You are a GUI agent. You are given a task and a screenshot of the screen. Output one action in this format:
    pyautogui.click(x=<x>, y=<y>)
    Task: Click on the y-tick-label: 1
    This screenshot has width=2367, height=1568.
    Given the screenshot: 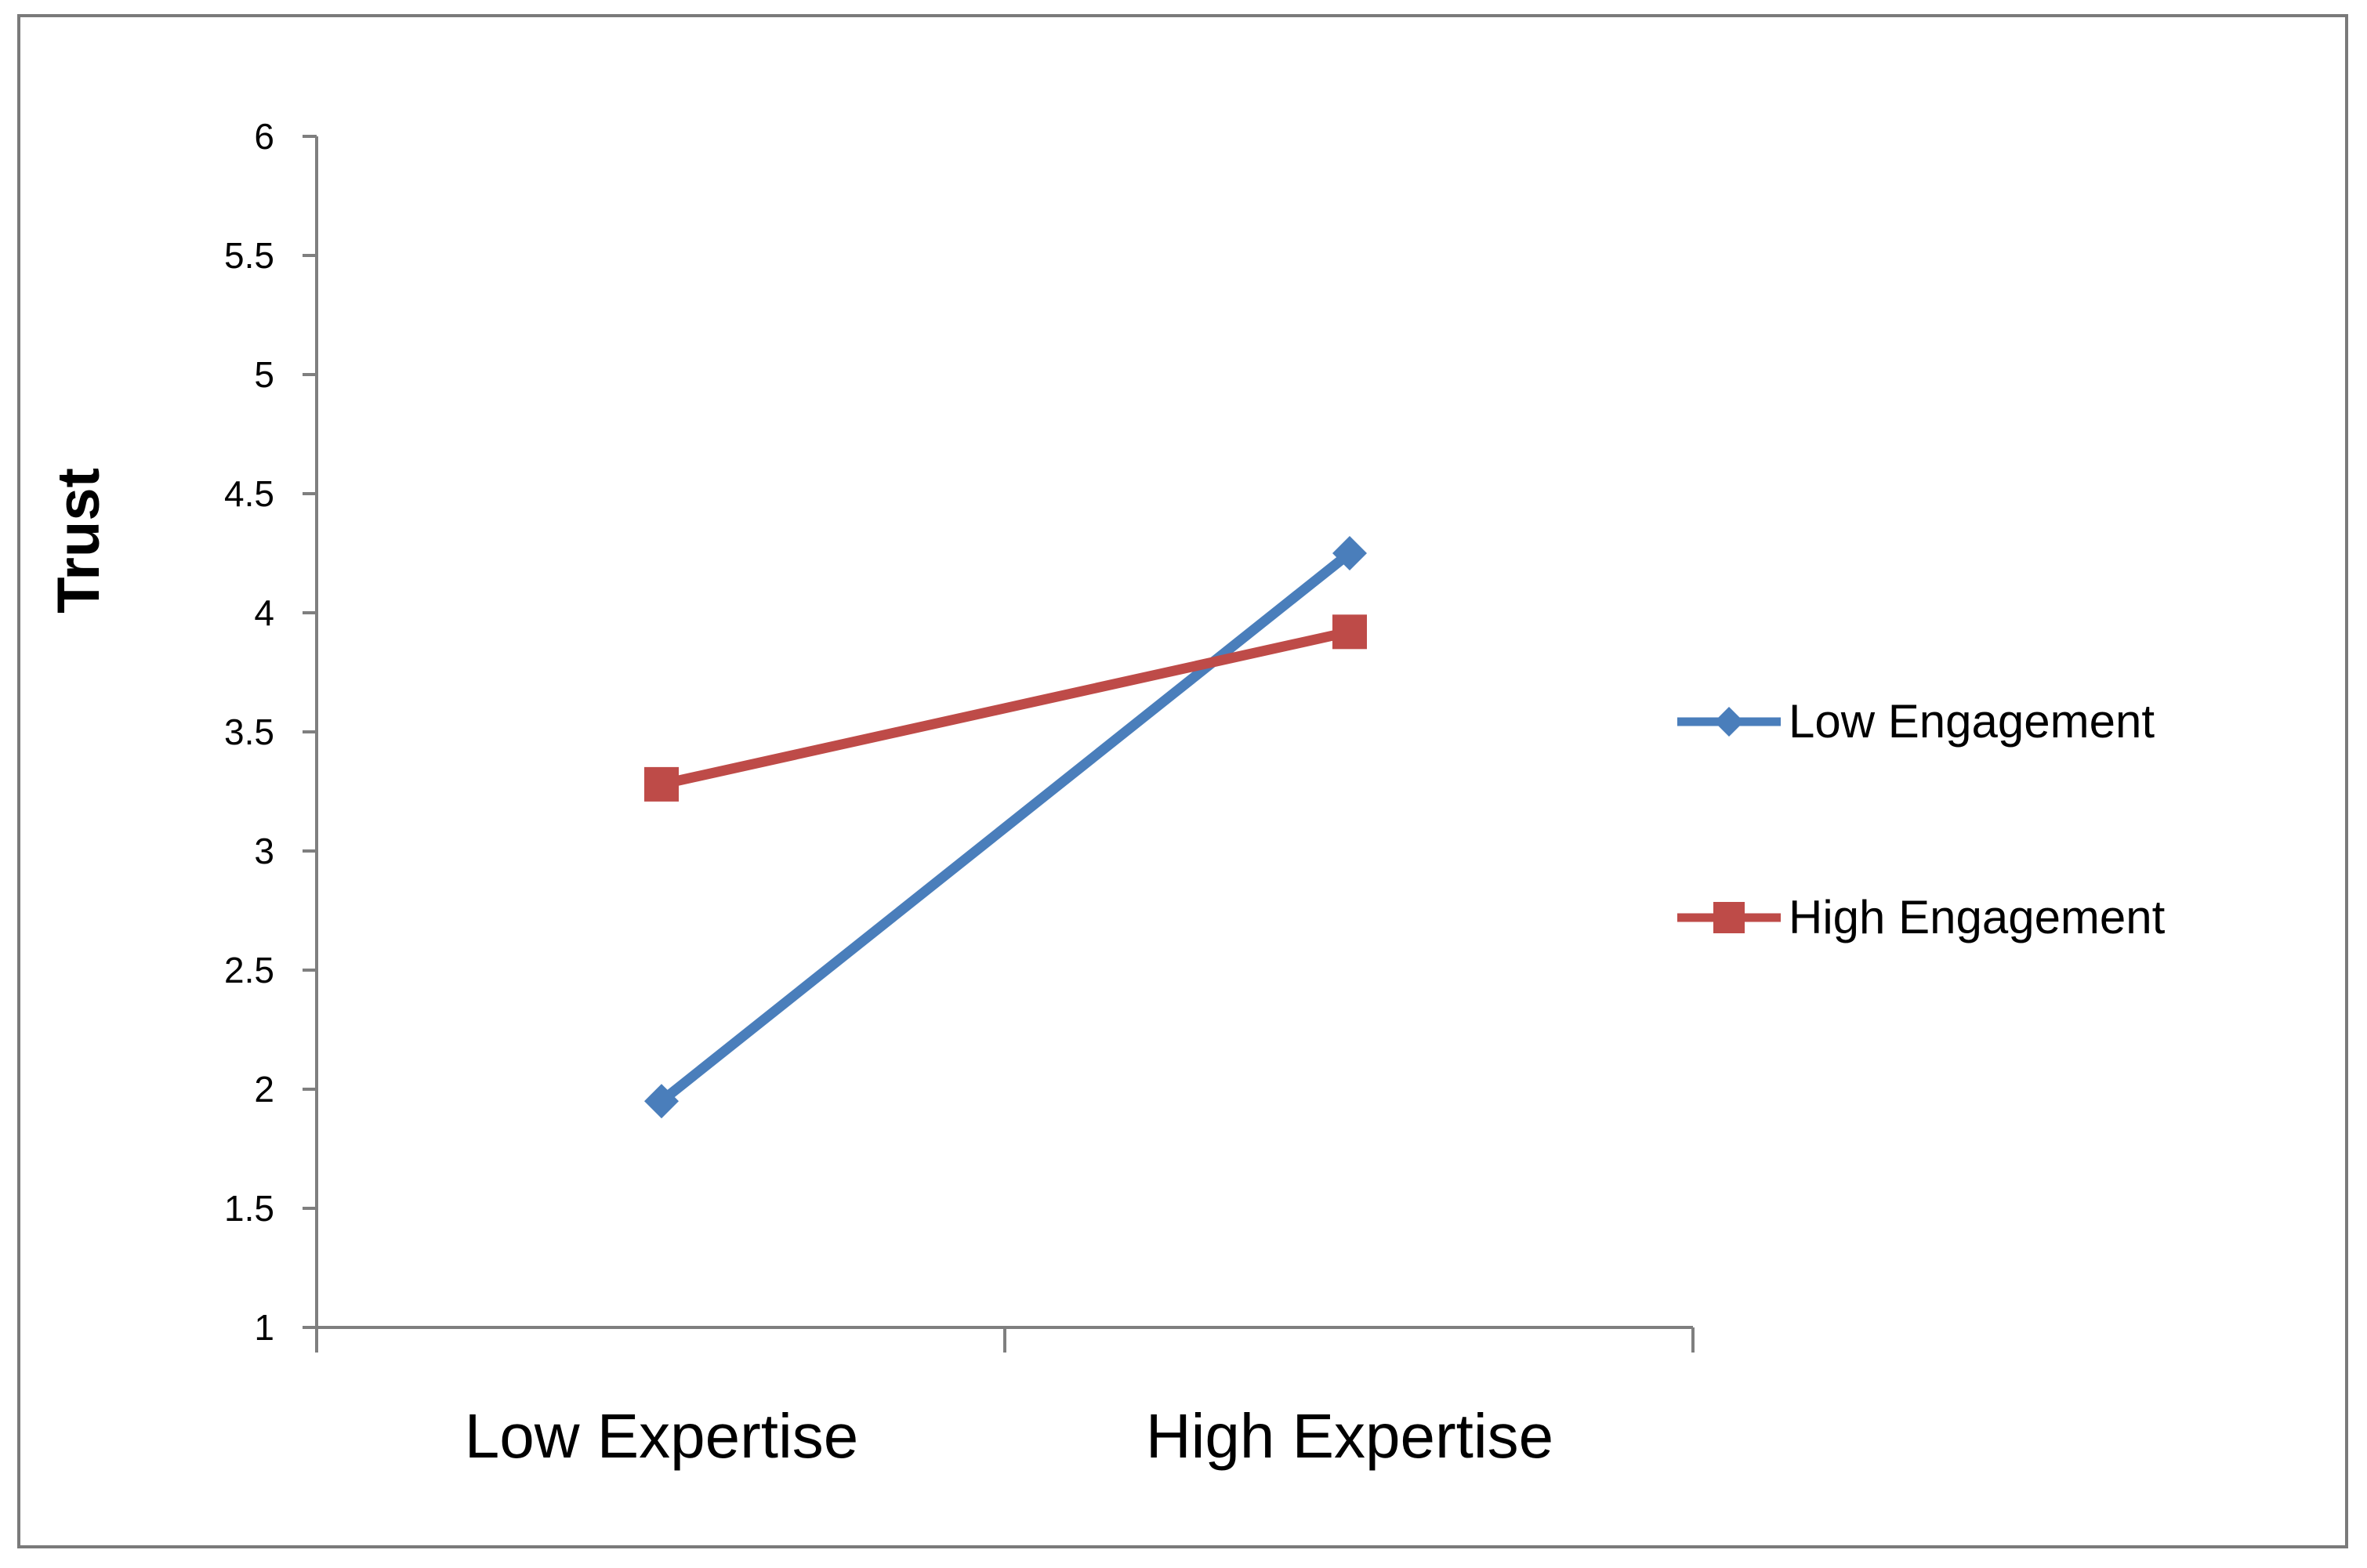 What is the action you would take?
    pyautogui.click(x=264, y=1327)
    